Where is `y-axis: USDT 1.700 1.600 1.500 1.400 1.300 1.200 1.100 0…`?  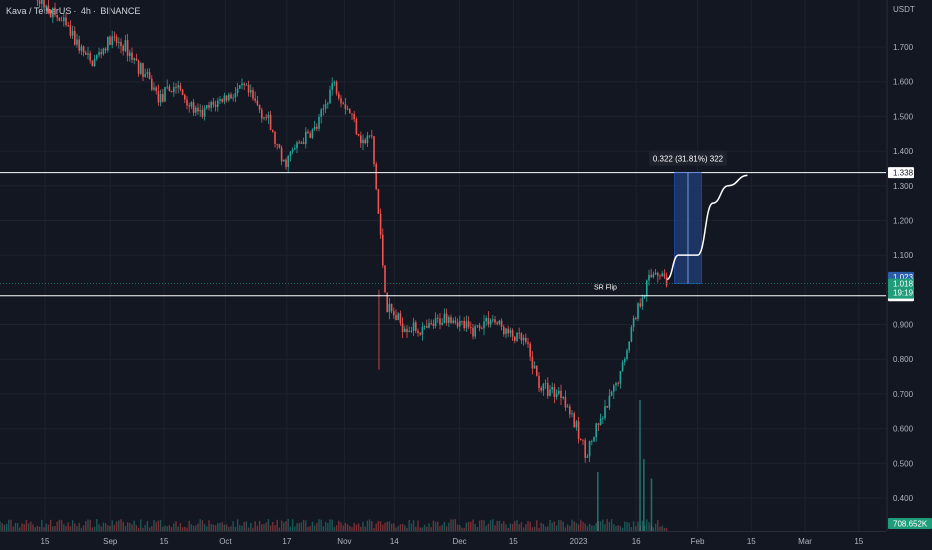
y-axis: USDT 1.700 1.600 1.500 1.400 1.300 1.200 1.100 0… is located at coordinates (909, 275).